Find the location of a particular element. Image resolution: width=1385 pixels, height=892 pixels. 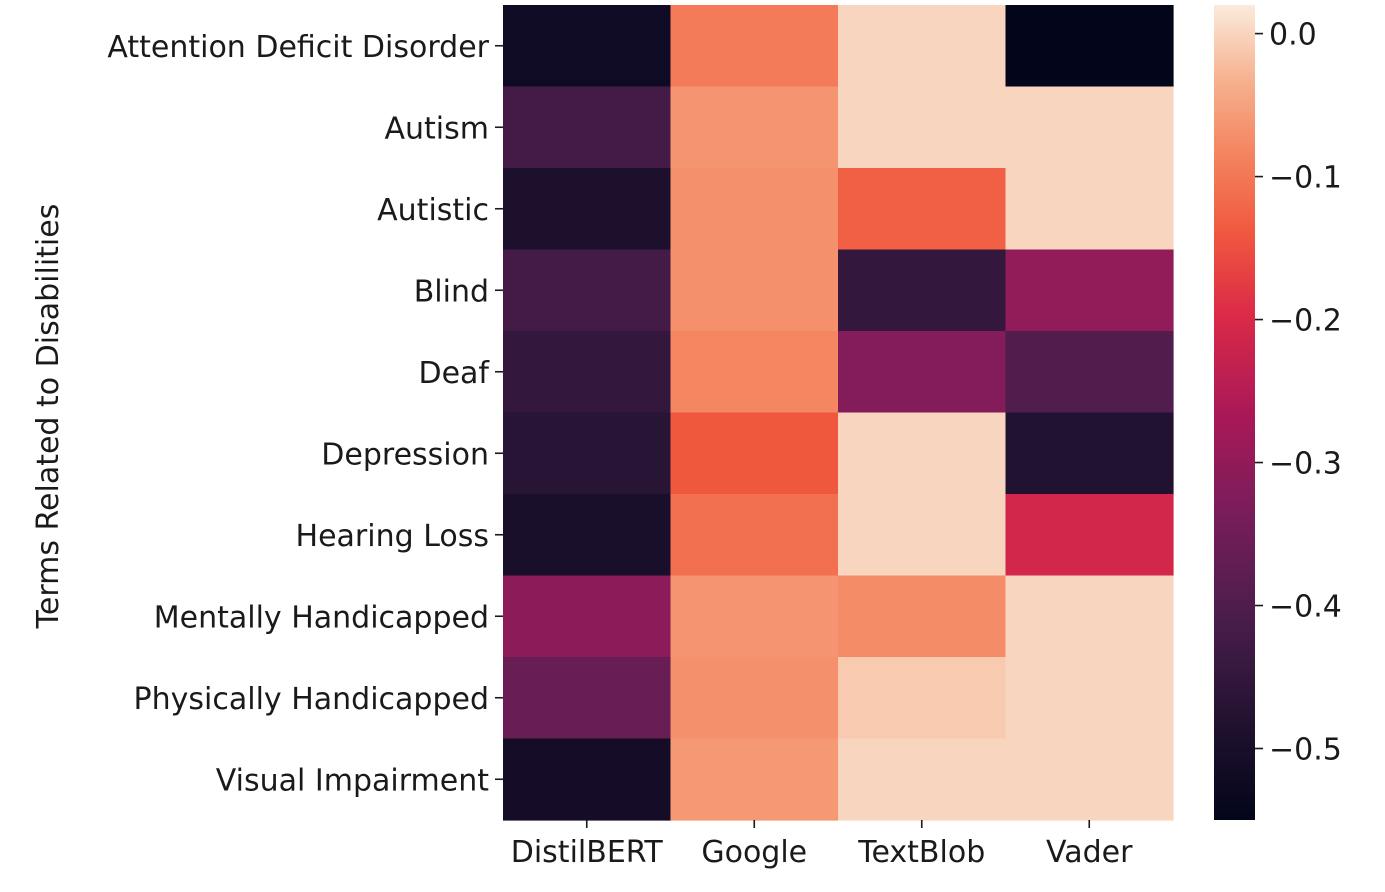

row-label: Visual Impairment is located at coordinates (352, 780).